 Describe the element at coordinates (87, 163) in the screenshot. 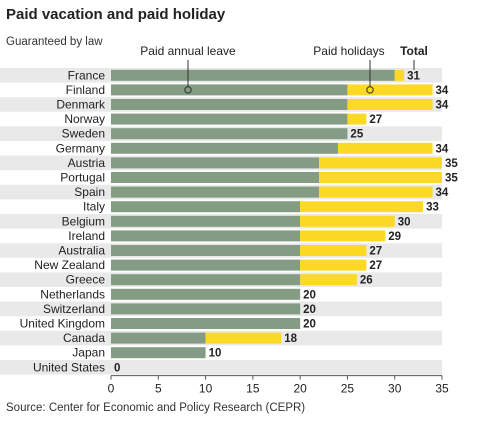

I see `category-label: Austria` at that location.